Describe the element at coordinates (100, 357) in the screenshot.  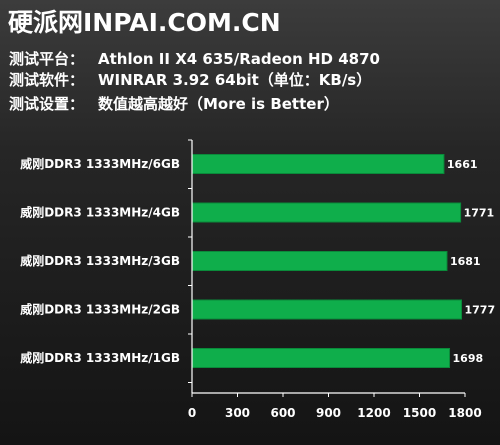
I see `category-label: 威刚DDR3 1333MHz/1GB` at that location.